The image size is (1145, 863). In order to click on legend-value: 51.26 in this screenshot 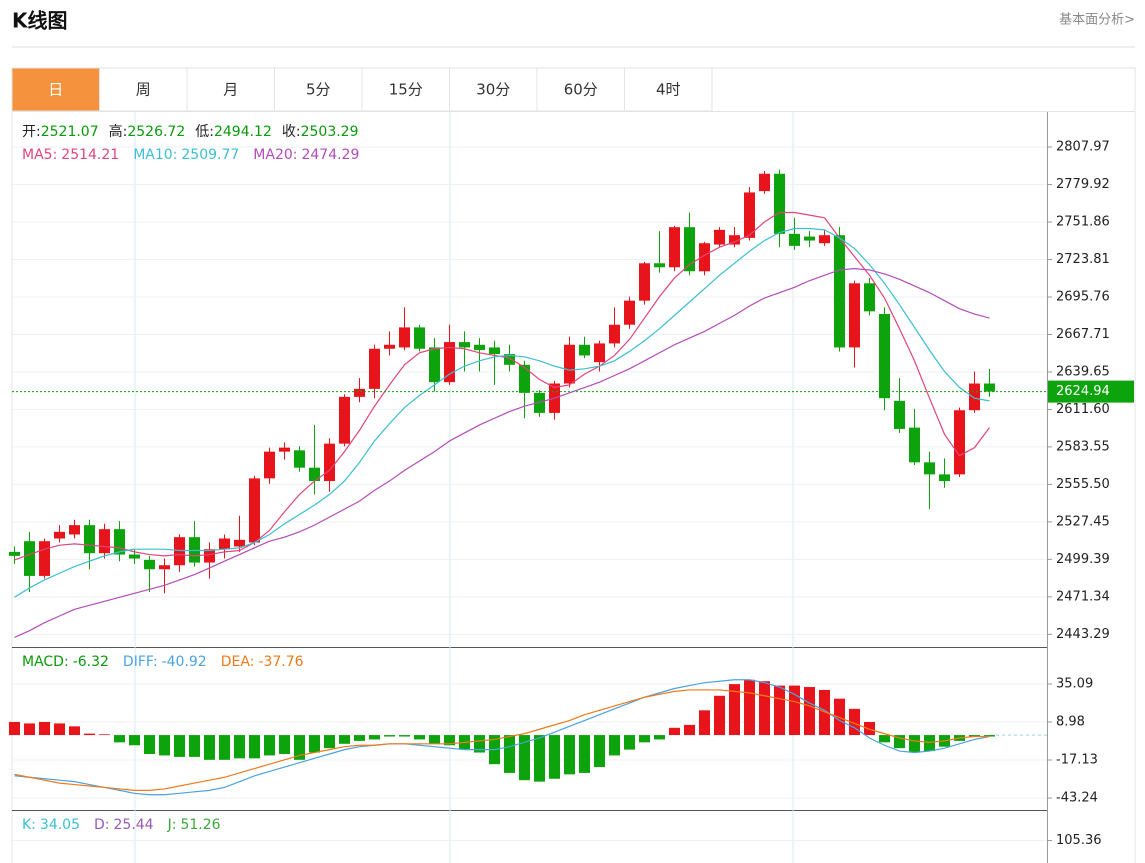, I will do `click(200, 825)`.